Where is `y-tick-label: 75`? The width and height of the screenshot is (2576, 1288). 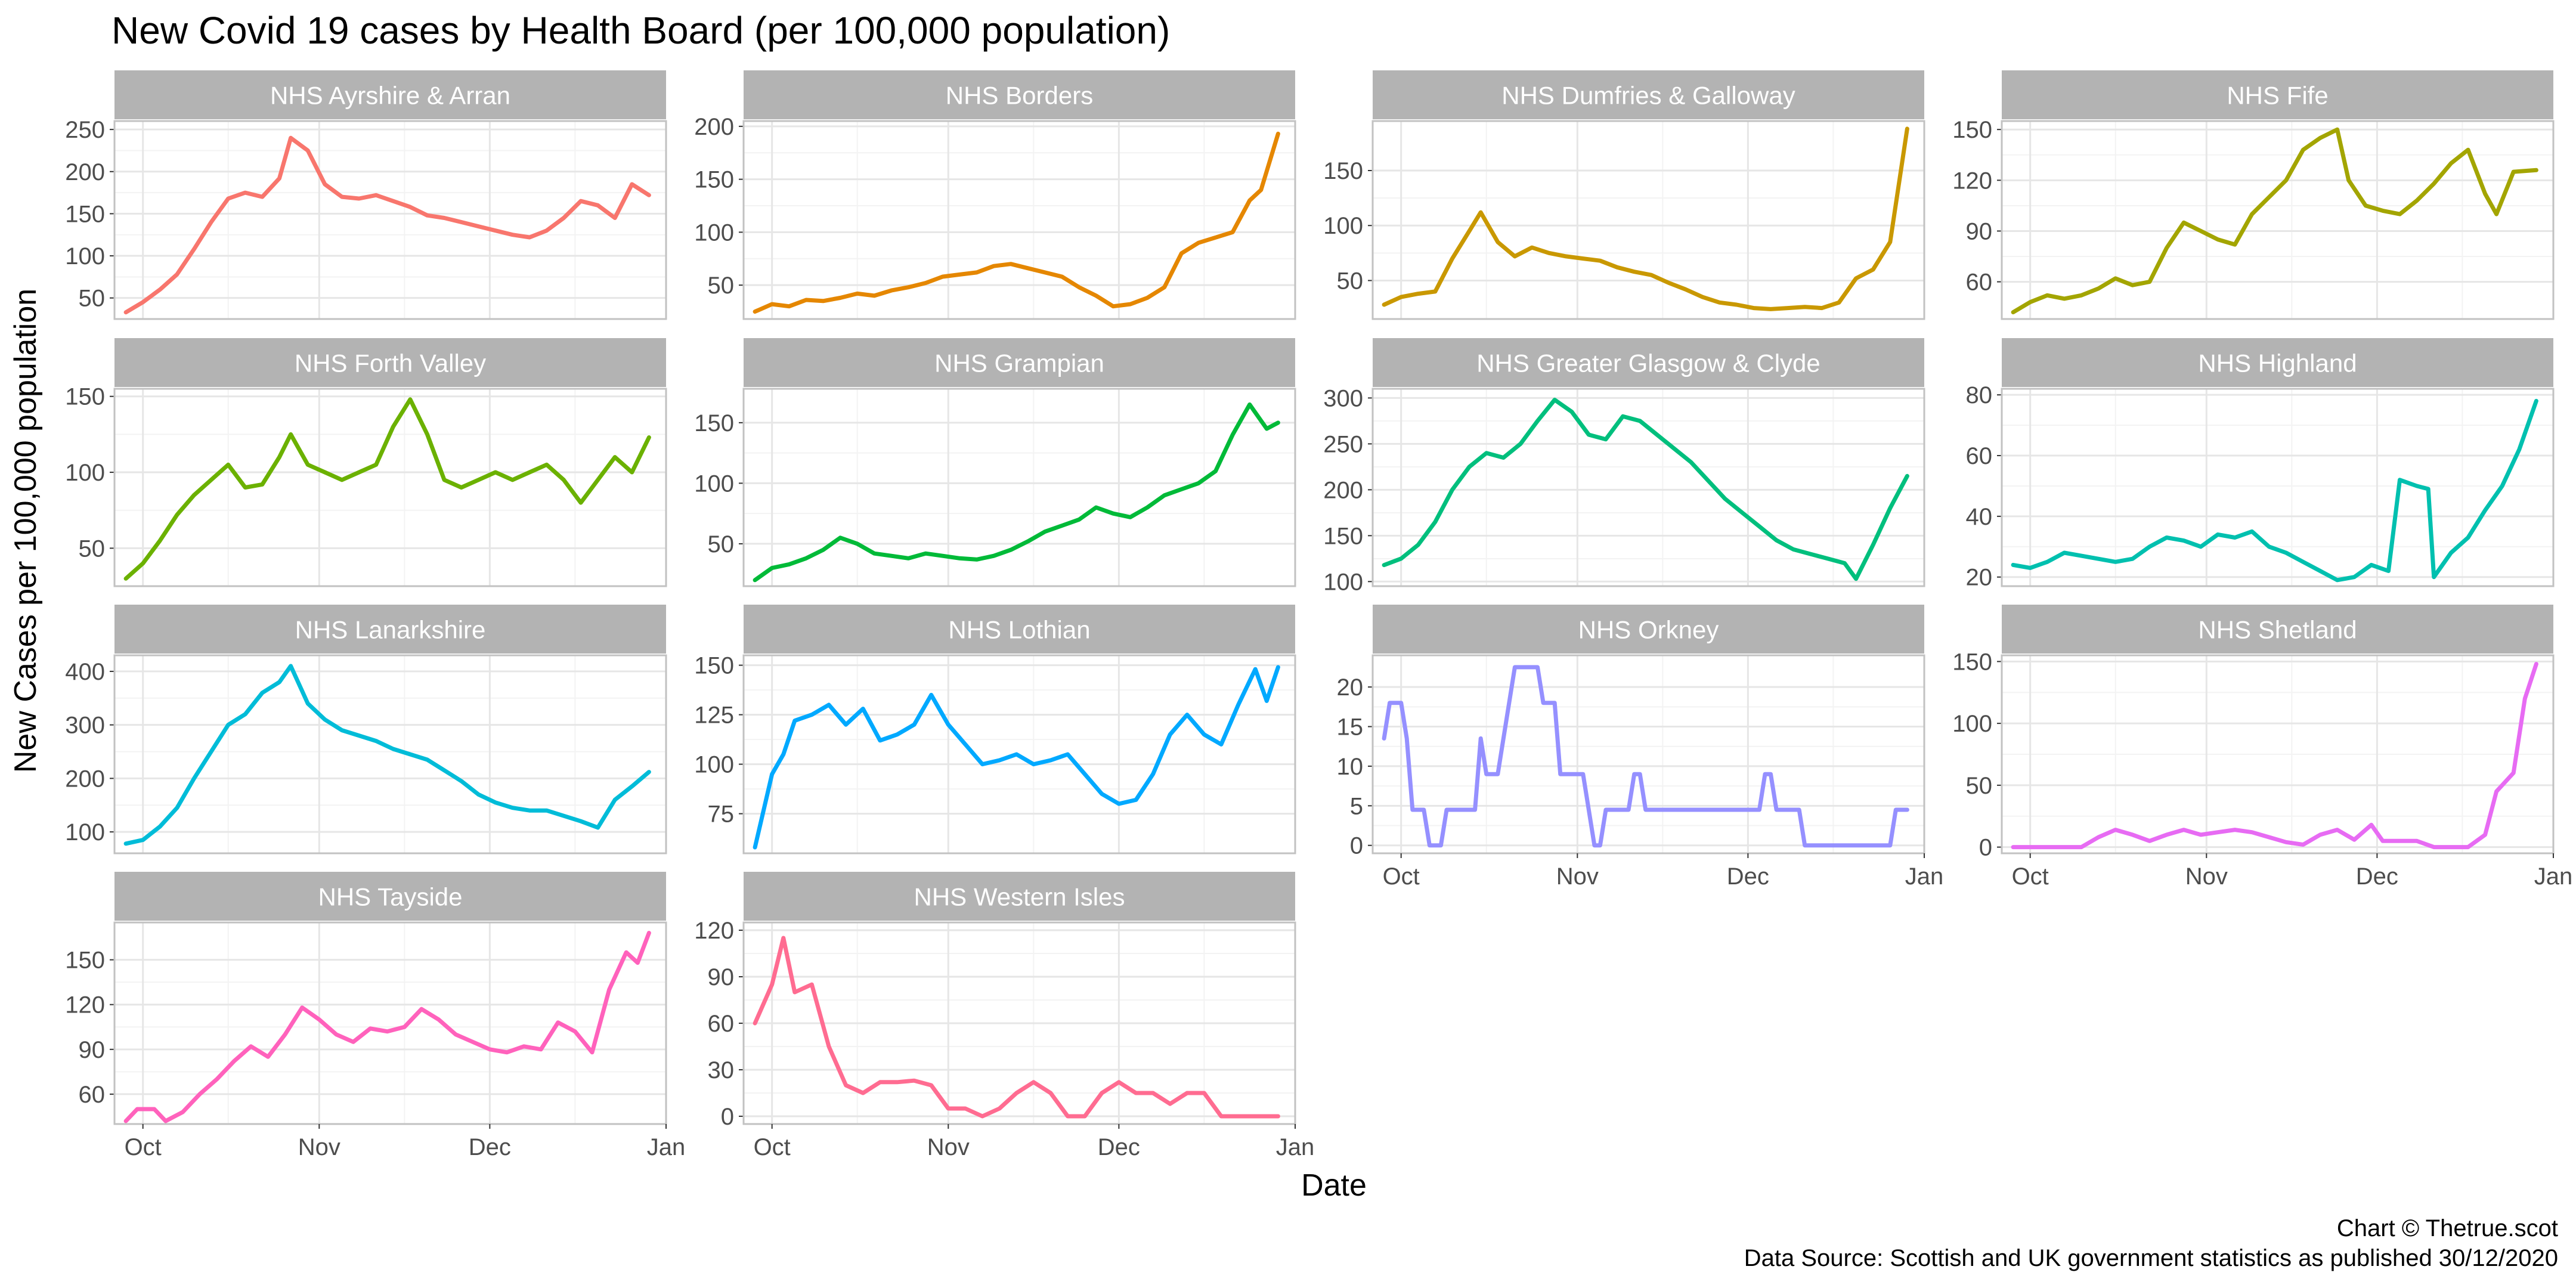
y-tick-label: 75 is located at coordinates (721, 814).